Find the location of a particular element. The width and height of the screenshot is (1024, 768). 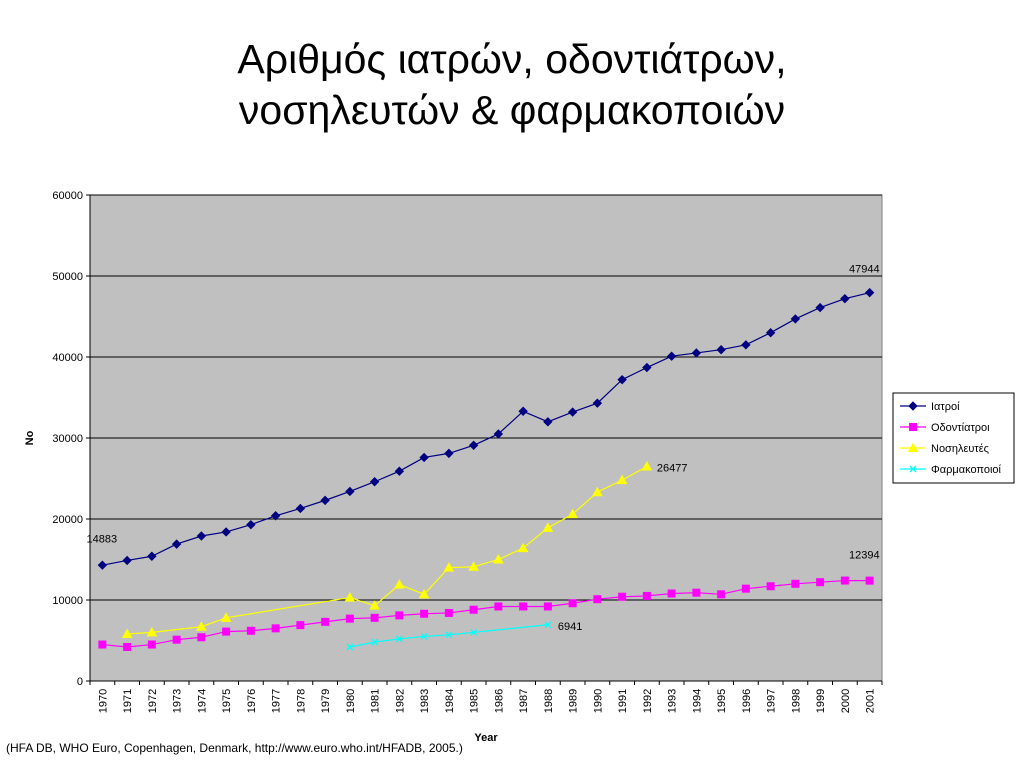

x-tick-label: 1993 is located at coordinates (673, 701).